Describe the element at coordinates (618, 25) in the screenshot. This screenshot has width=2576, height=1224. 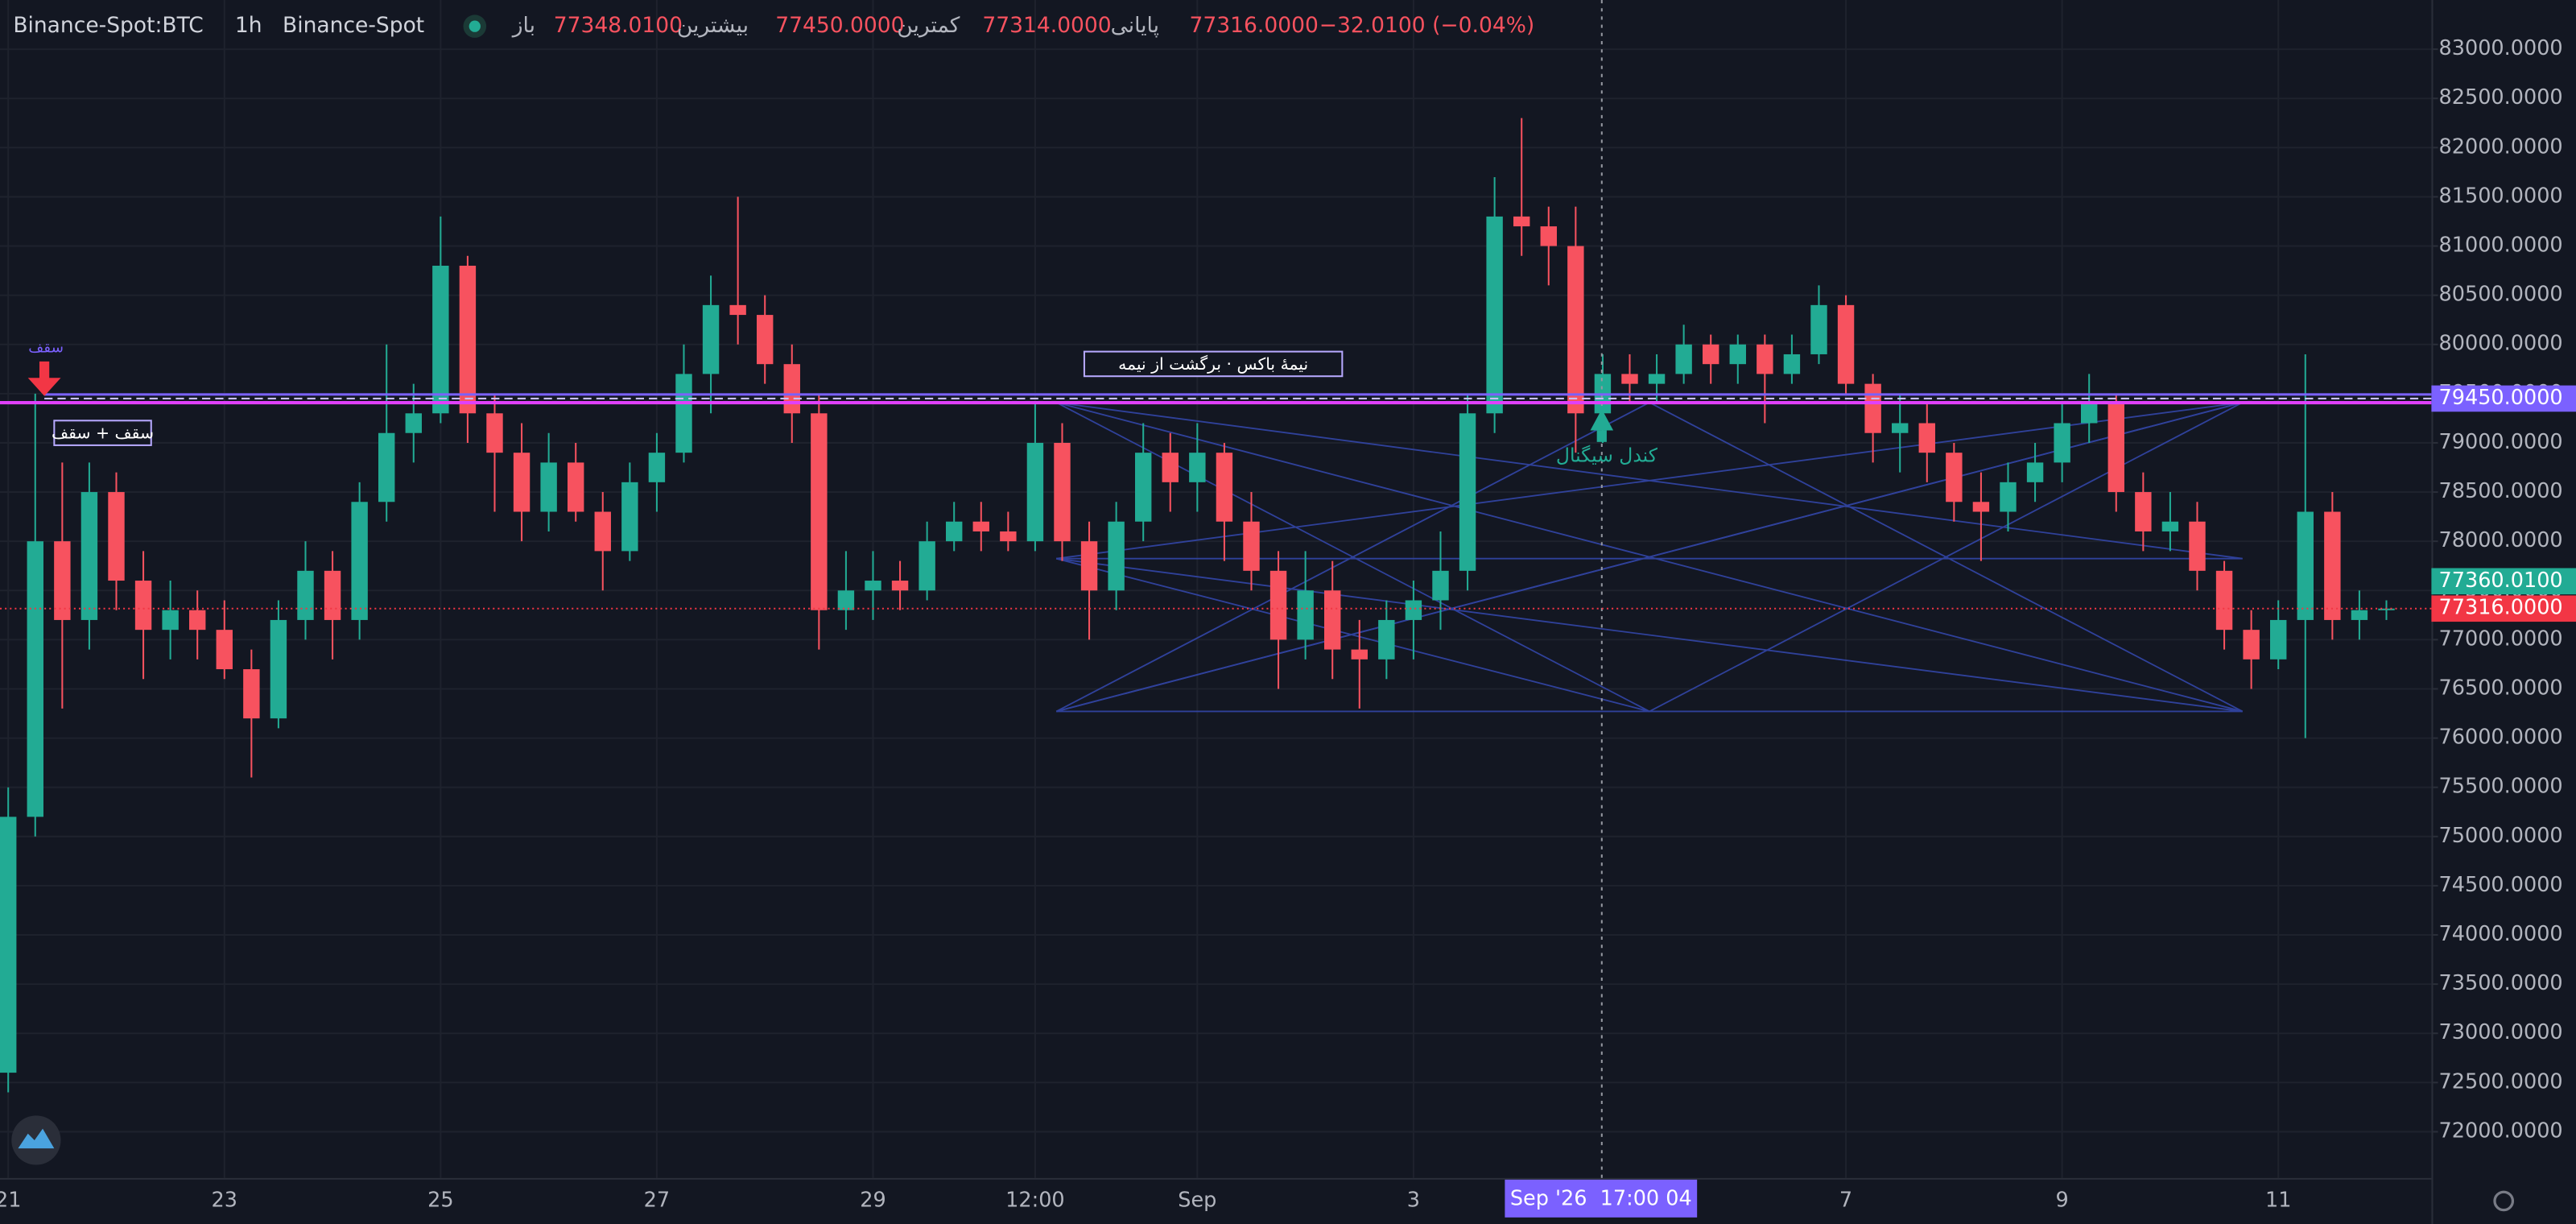
I see `ohlc-value: 77348.0100` at that location.